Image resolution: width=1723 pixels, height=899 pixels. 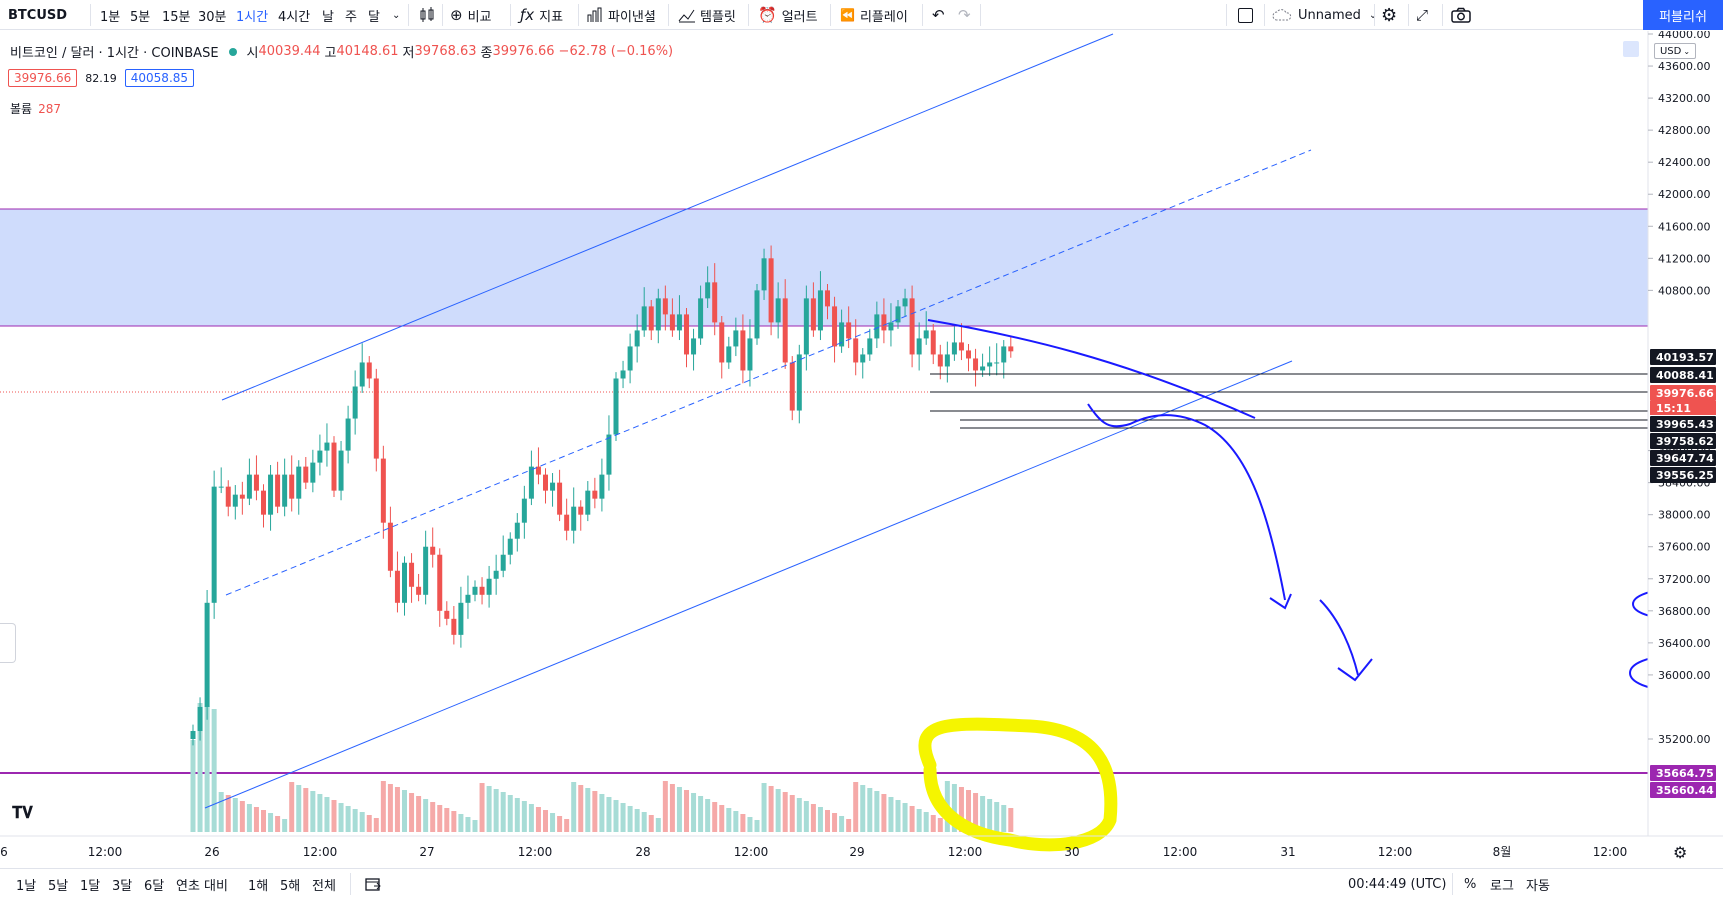 What do you see at coordinates (351, 17) in the screenshot?
I see `interval-week: 주` at bounding box center [351, 17].